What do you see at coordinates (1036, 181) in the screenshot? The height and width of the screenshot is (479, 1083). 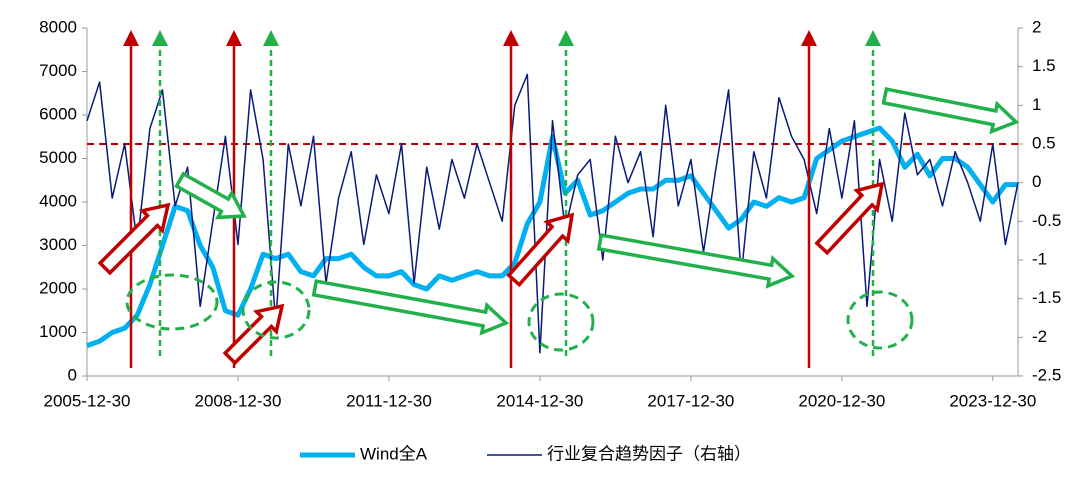 I see `y2-tick-label: 0` at bounding box center [1036, 181].